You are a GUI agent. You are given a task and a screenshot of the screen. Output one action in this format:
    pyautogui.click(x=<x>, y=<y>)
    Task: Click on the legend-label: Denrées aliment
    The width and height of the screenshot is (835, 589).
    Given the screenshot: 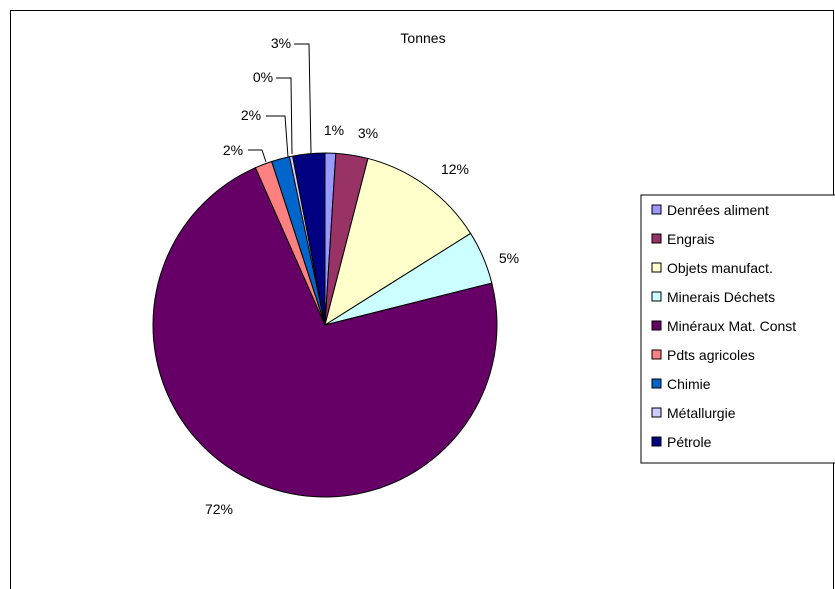 What is the action you would take?
    pyautogui.click(x=718, y=210)
    